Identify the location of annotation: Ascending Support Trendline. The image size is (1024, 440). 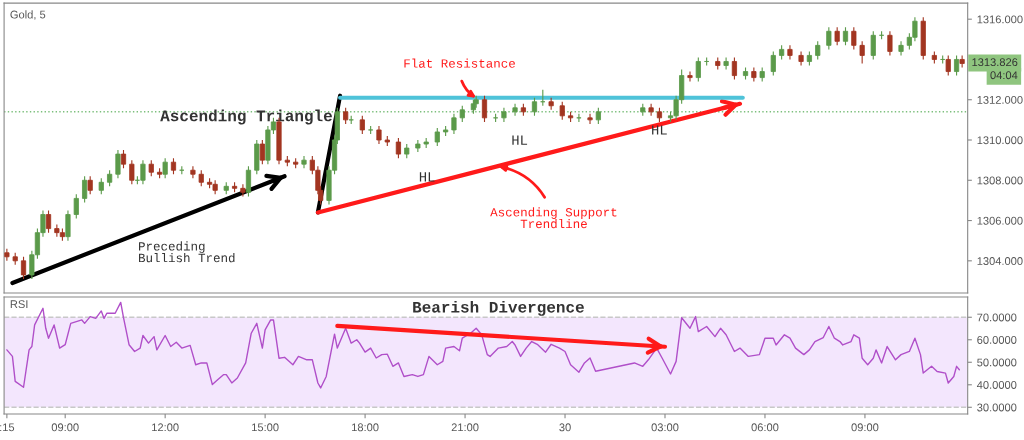
(553, 218).